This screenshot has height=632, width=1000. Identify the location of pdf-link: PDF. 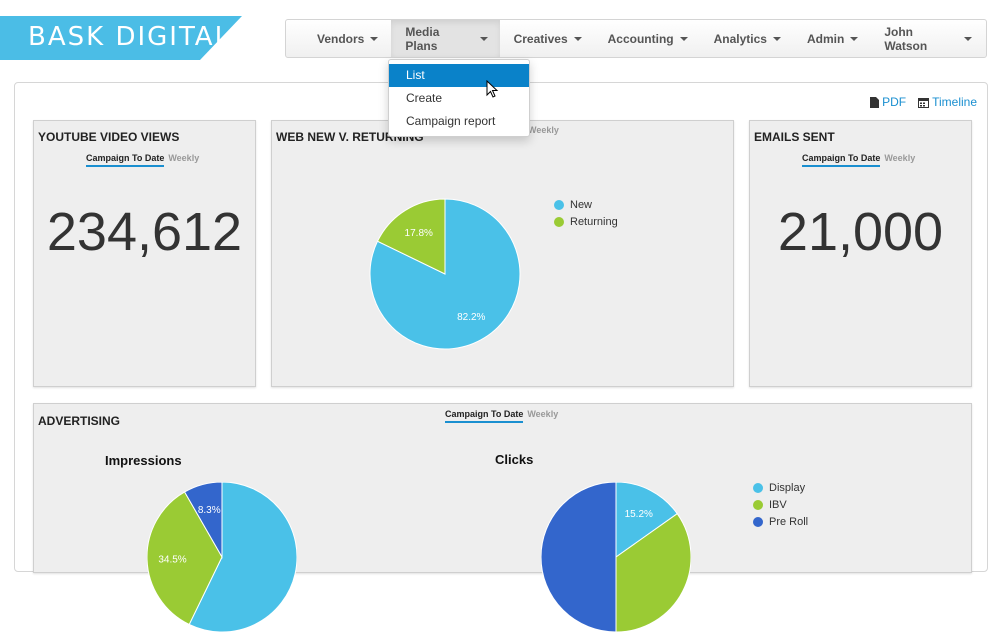
(888, 102).